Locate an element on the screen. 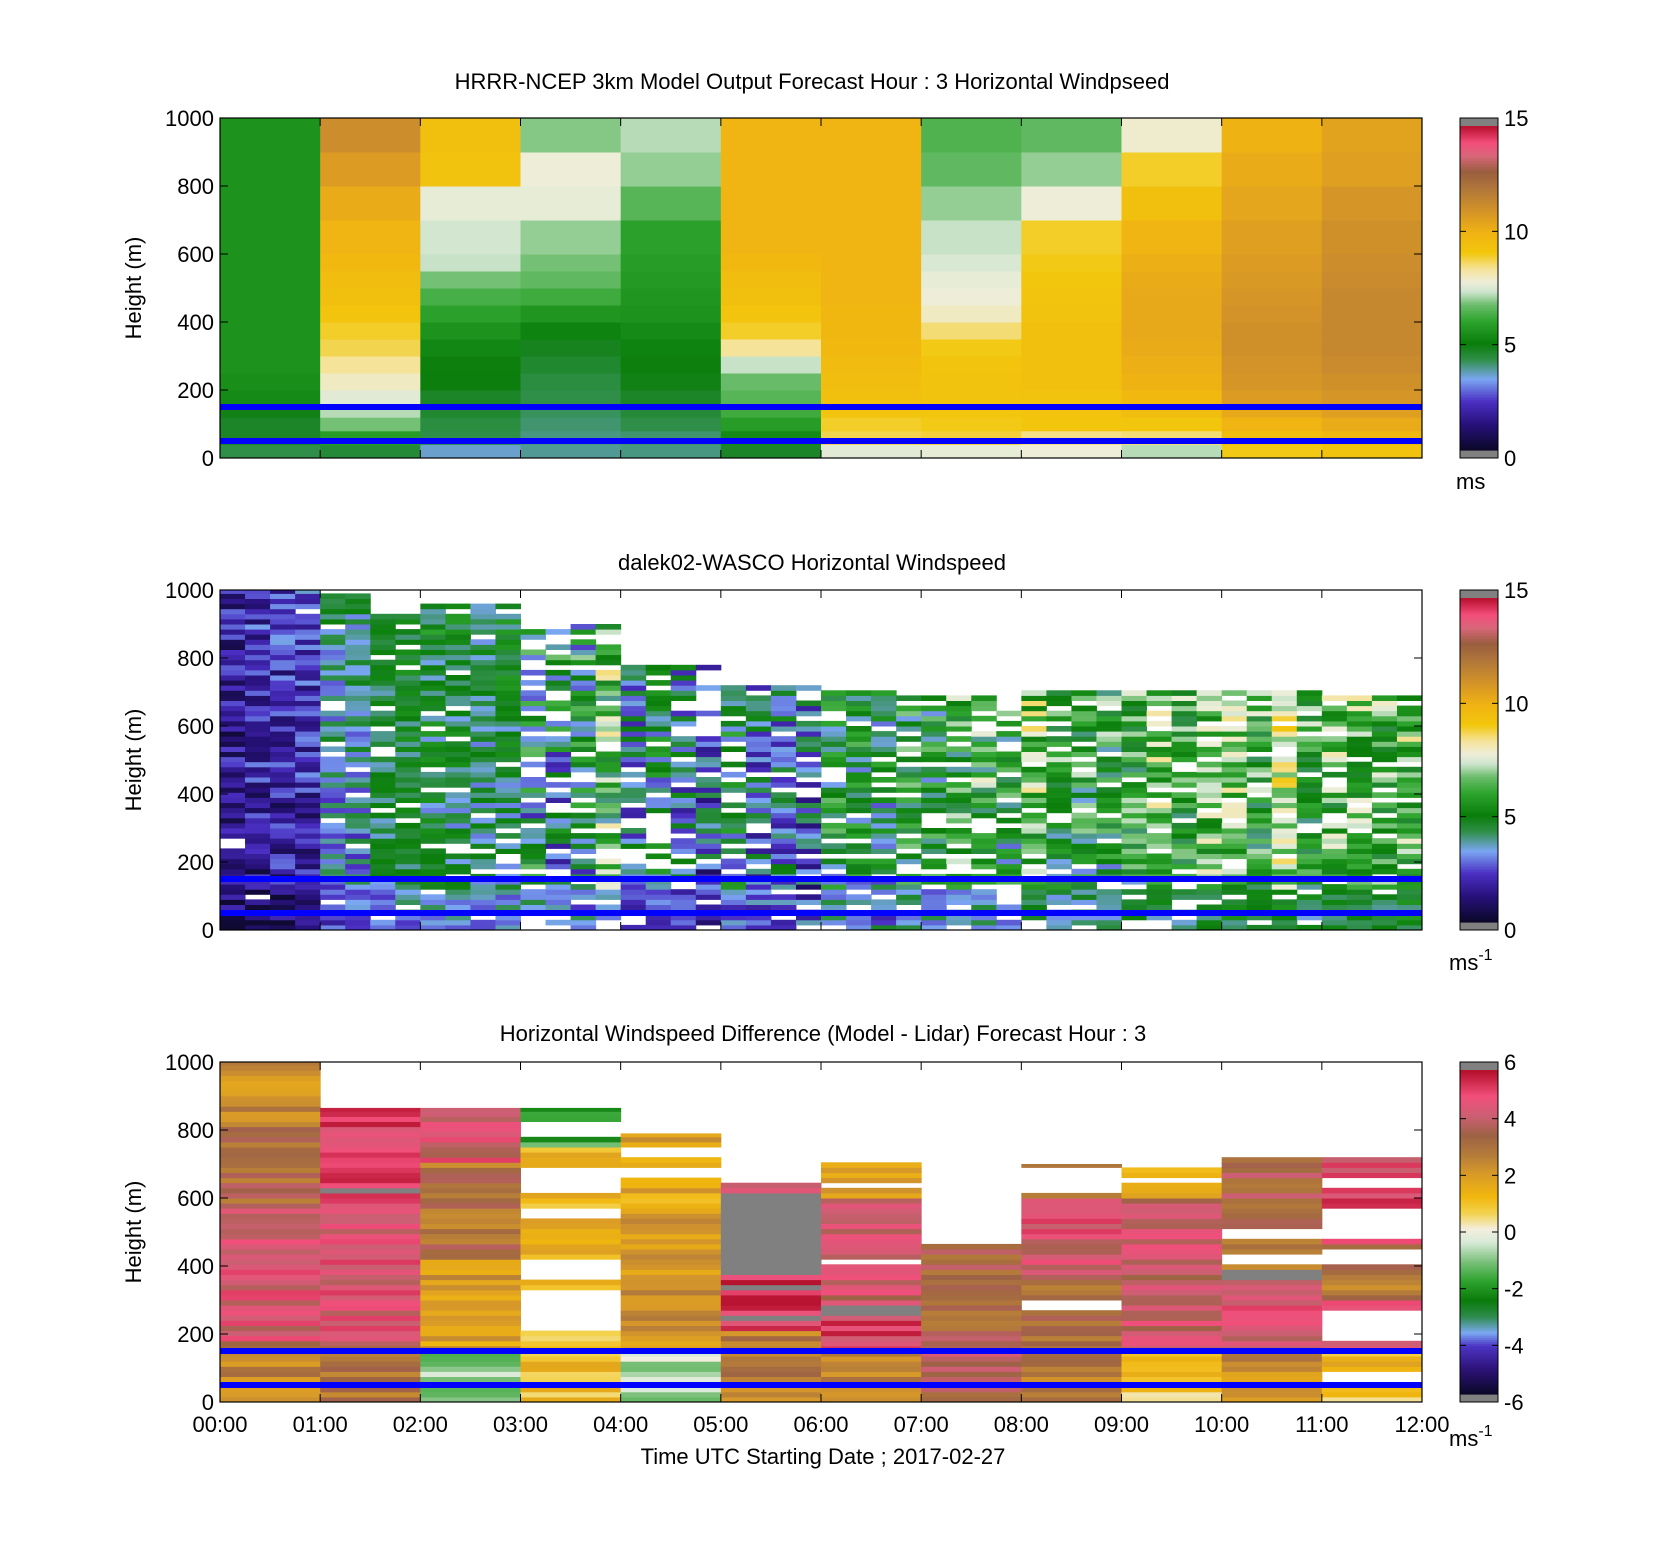 The image size is (1680, 1561). x-tick-label: 10:00 is located at coordinates (1221, 1424).